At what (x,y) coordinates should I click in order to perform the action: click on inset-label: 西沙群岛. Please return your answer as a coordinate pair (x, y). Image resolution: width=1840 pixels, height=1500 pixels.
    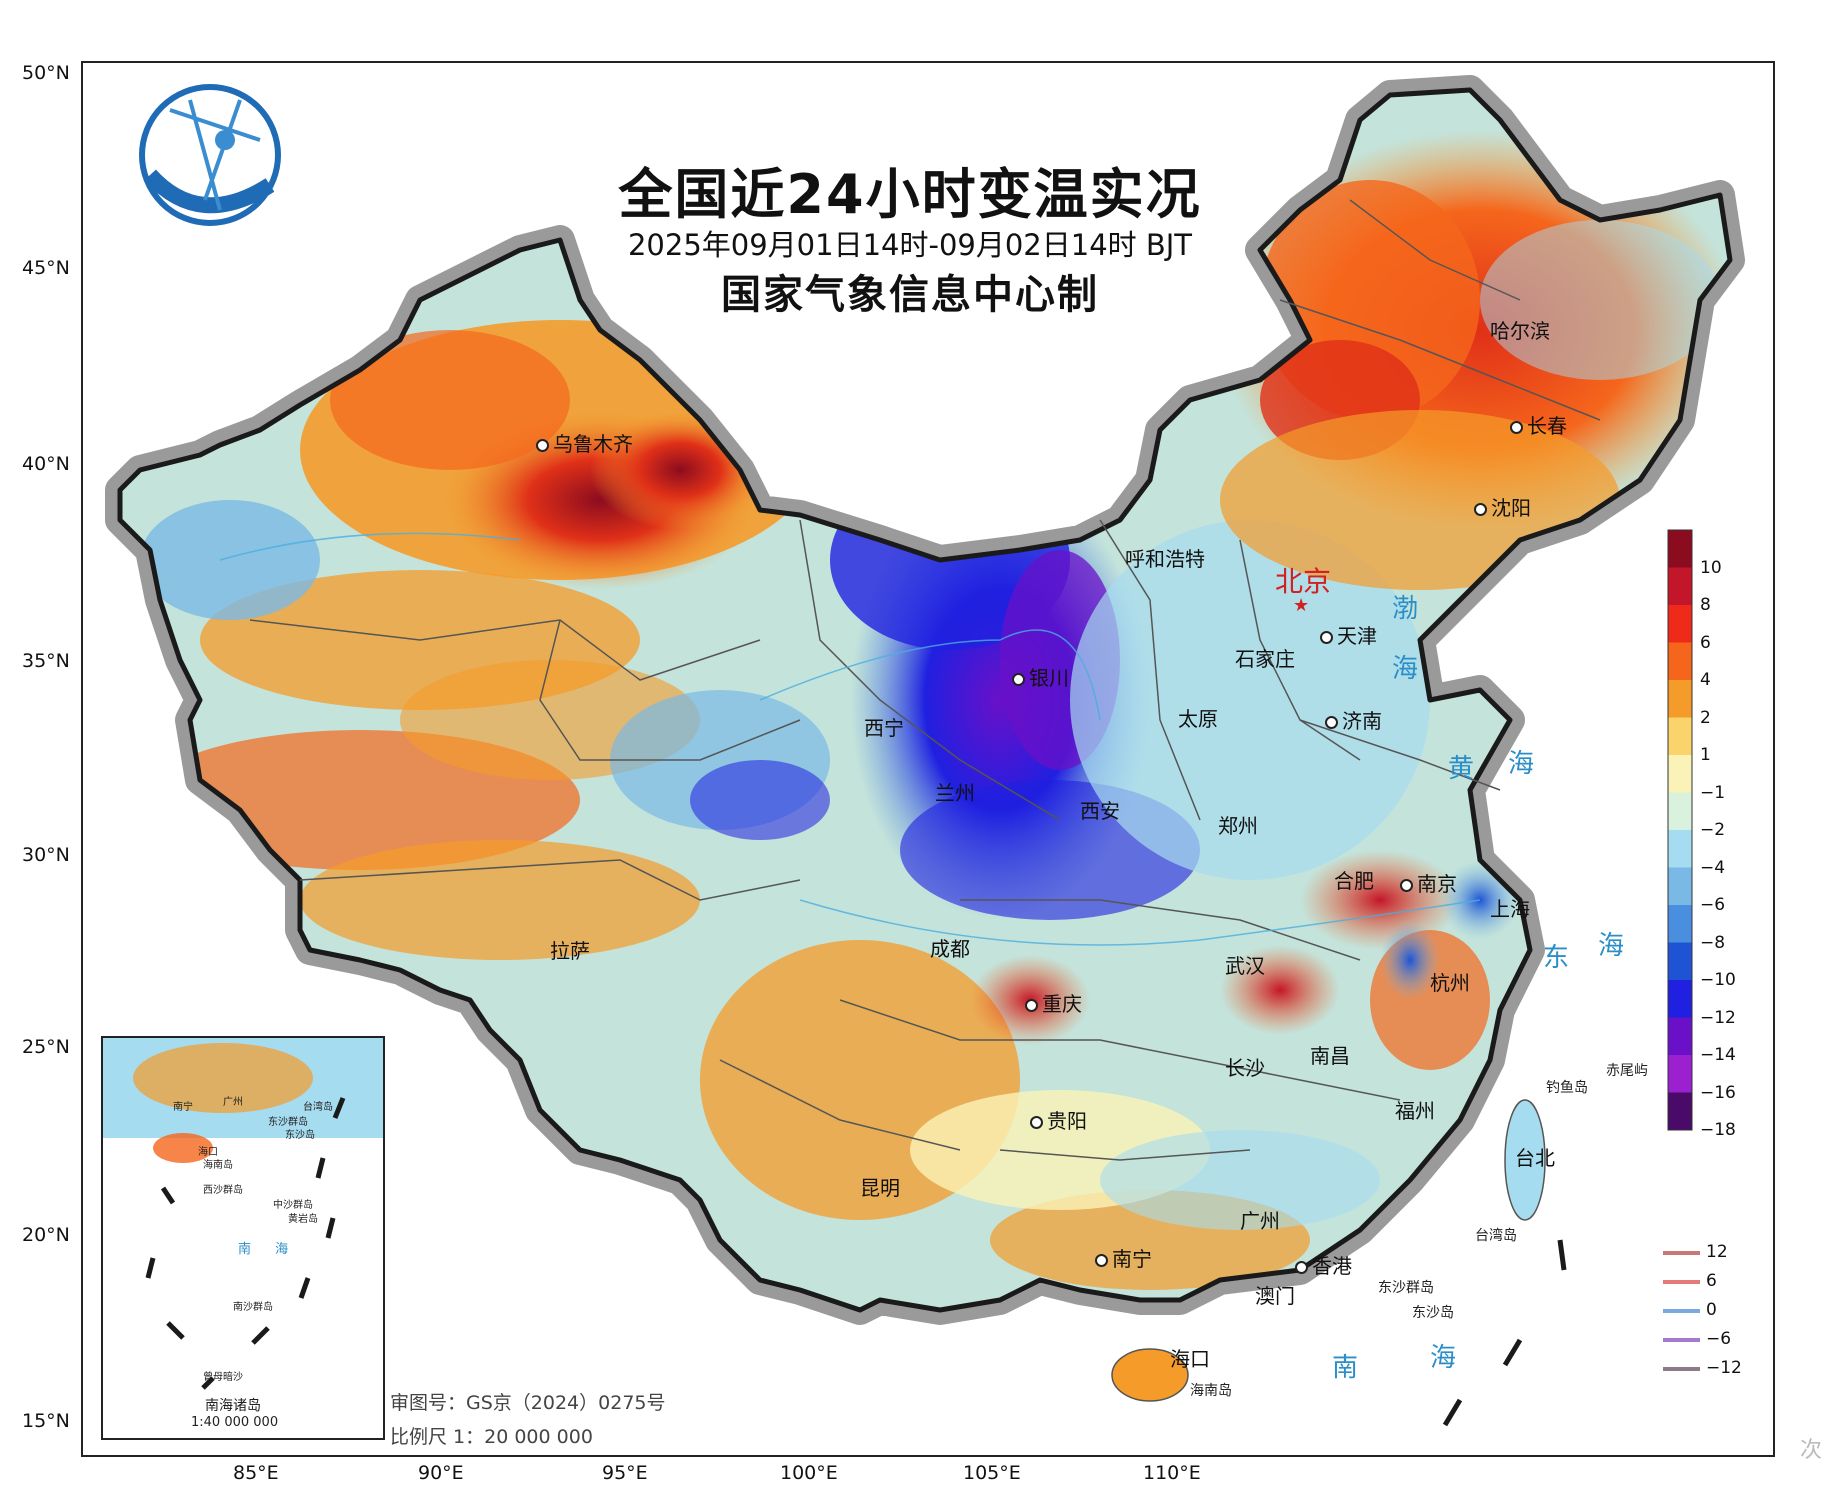
    Looking at the image, I should click on (223, 1190).